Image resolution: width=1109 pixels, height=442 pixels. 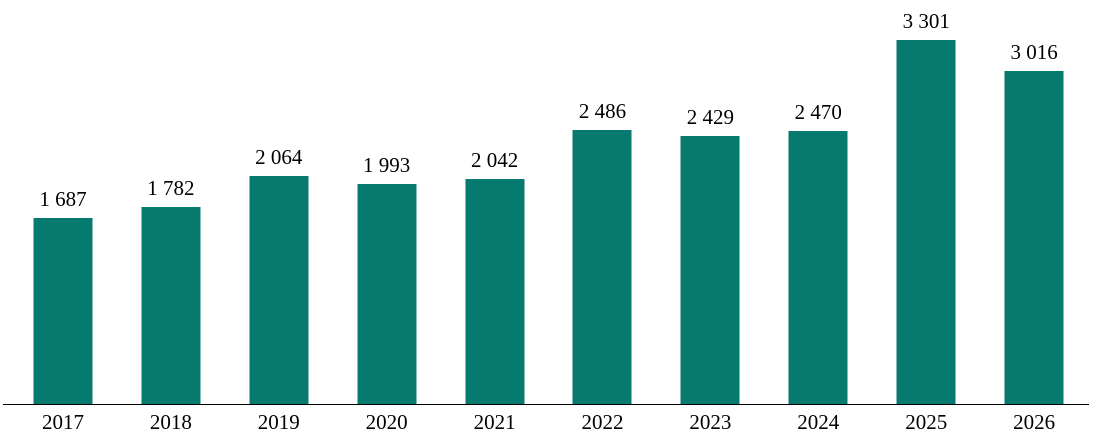 I want to click on bar-2018, so click(x=171, y=305).